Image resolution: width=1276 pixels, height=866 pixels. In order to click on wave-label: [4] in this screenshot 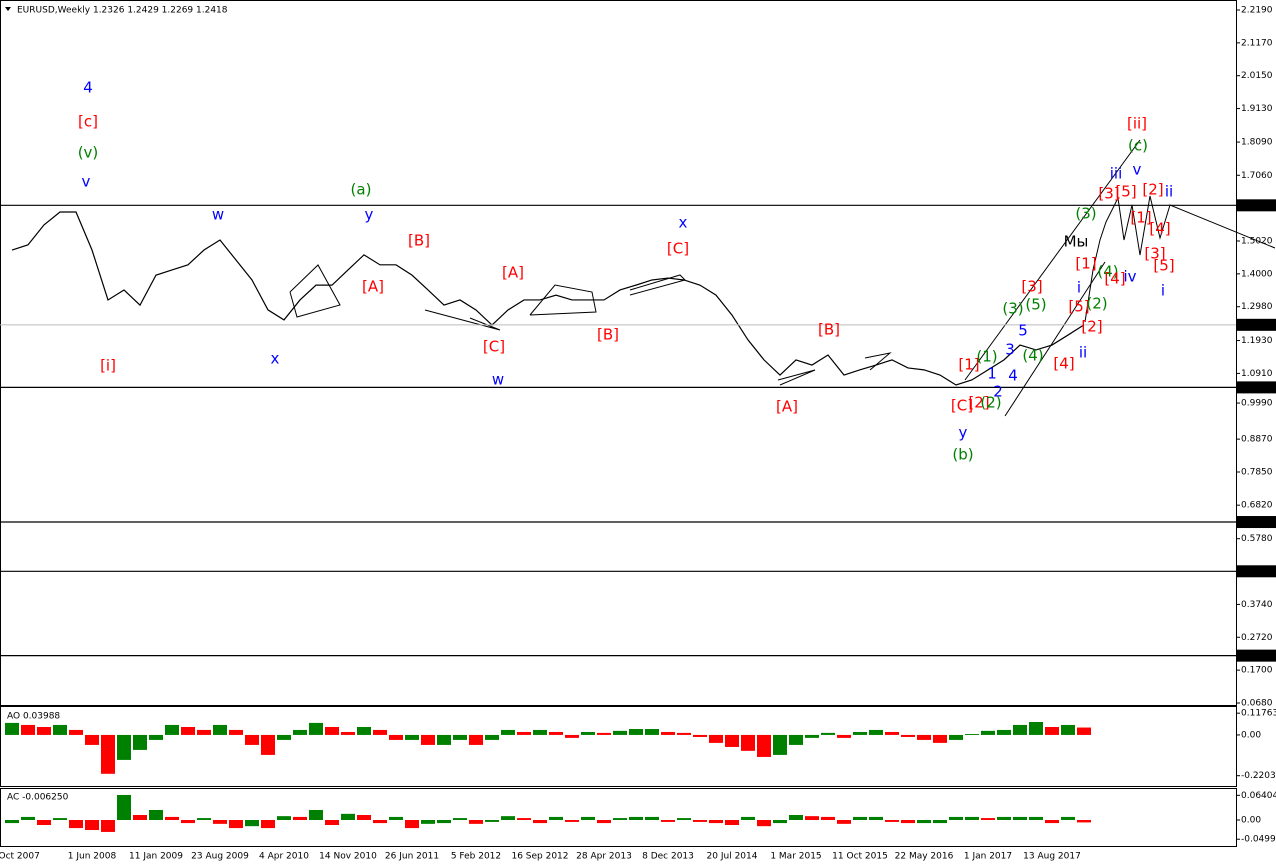, I will do `click(1159, 229)`.